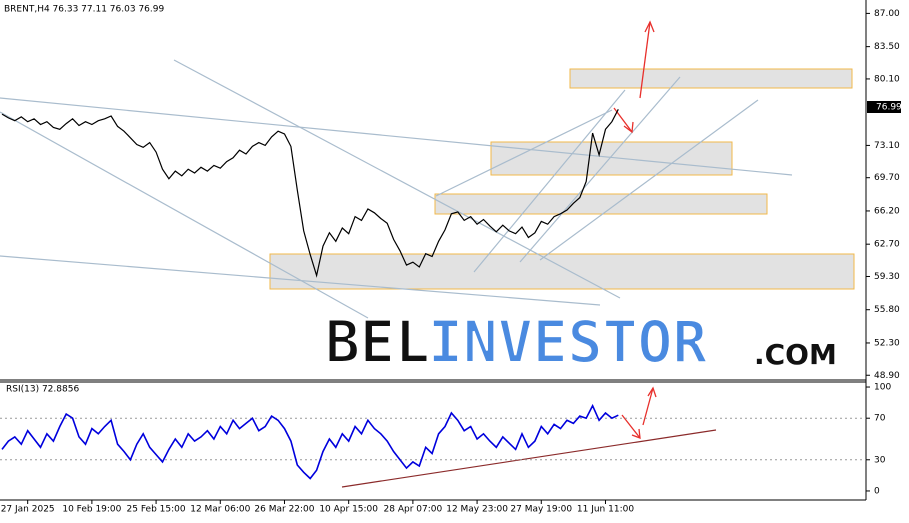 The width and height of the screenshot is (909, 523). I want to click on x-tick-label: 25 Feb 15:00, so click(156, 510).